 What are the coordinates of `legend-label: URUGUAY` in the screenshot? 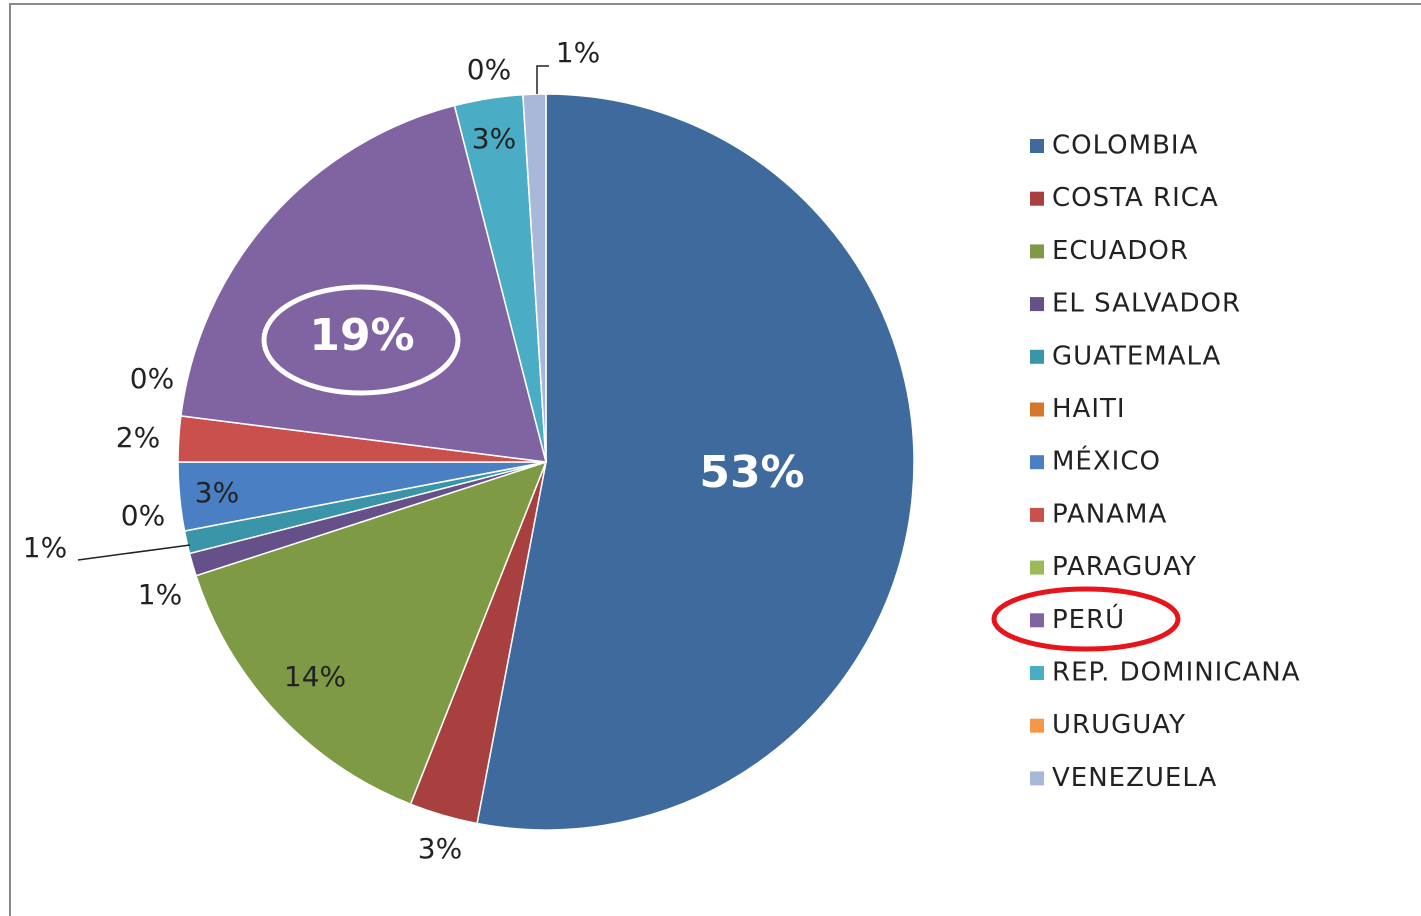 It's located at (1119, 725).